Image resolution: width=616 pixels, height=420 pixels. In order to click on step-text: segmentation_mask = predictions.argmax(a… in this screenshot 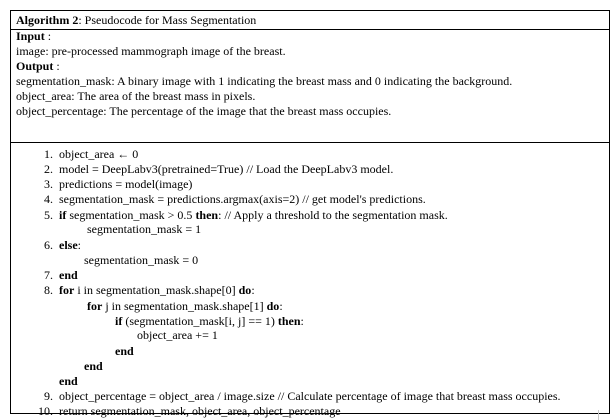, I will do `click(242, 199)`.